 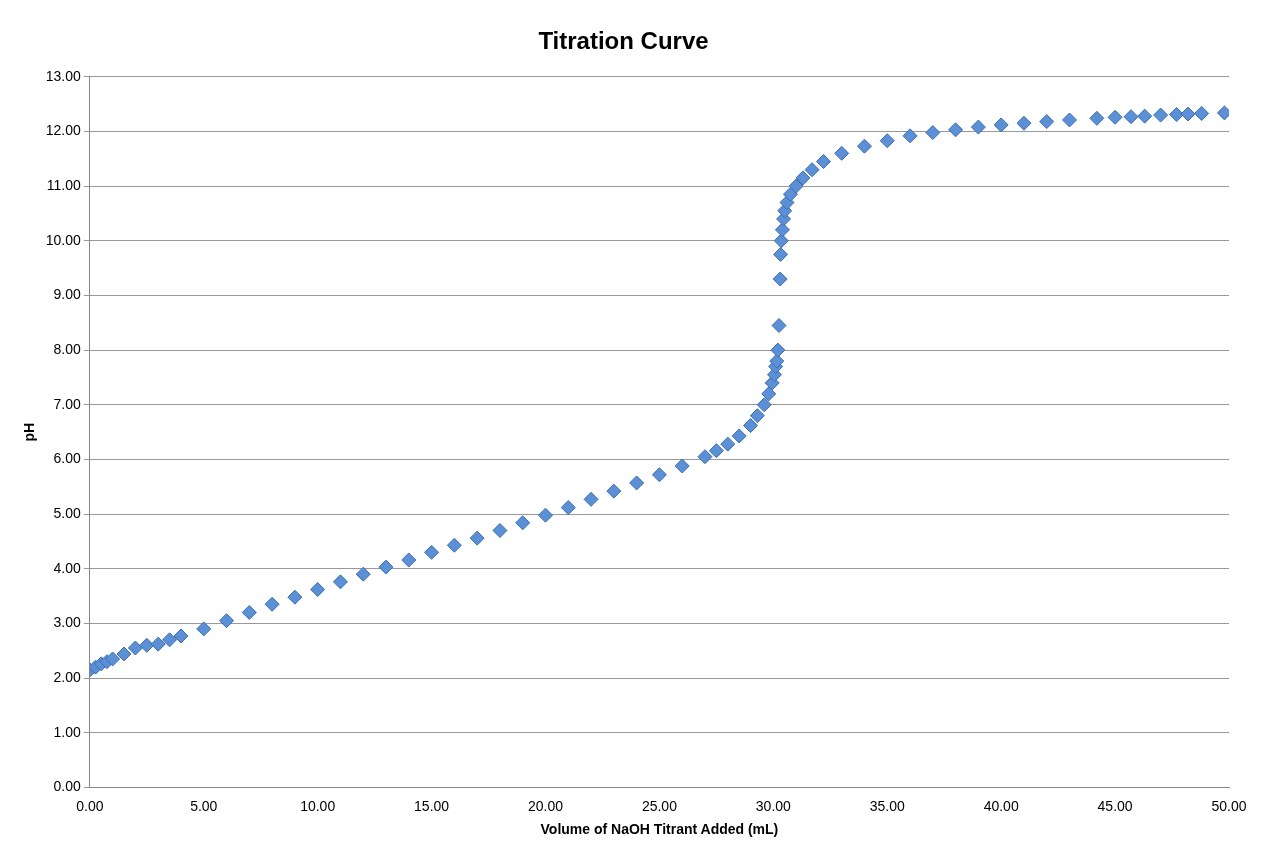 What do you see at coordinates (63, 239) in the screenshot?
I see `y-tick-label: 10.00` at bounding box center [63, 239].